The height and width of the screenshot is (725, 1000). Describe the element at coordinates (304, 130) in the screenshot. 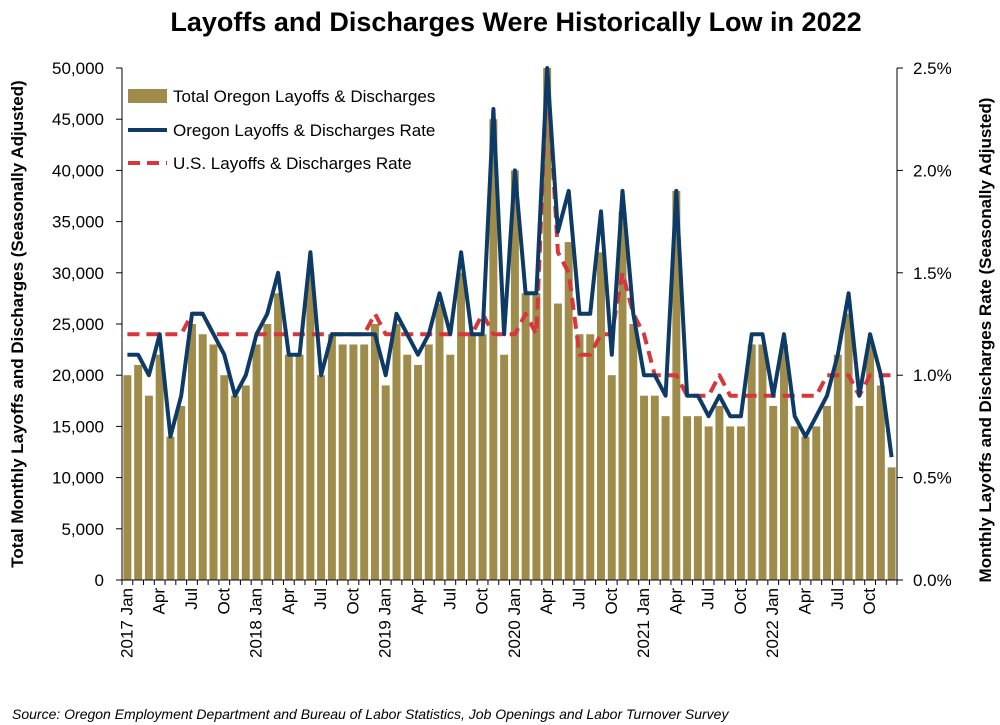

I see `legend-label-oregon-rate: Oregon Layoffs & Discharges Rate` at that location.